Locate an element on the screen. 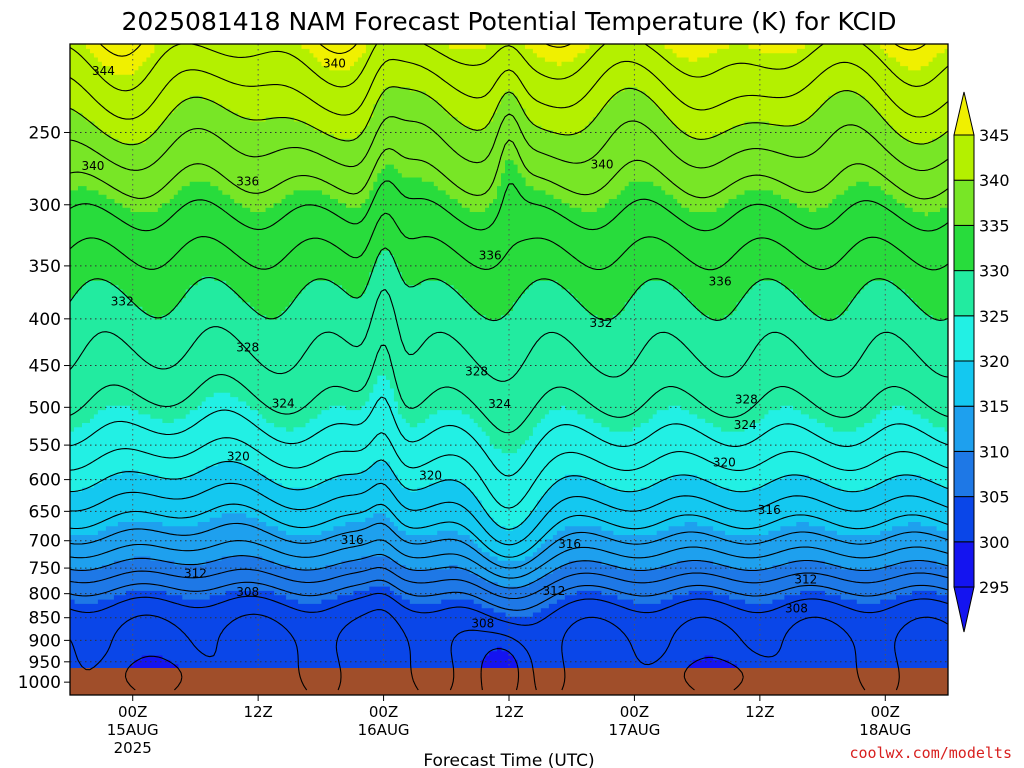 This screenshot has height=768, width=1024. colorbar-tick-label: 335 is located at coordinates (994, 225).